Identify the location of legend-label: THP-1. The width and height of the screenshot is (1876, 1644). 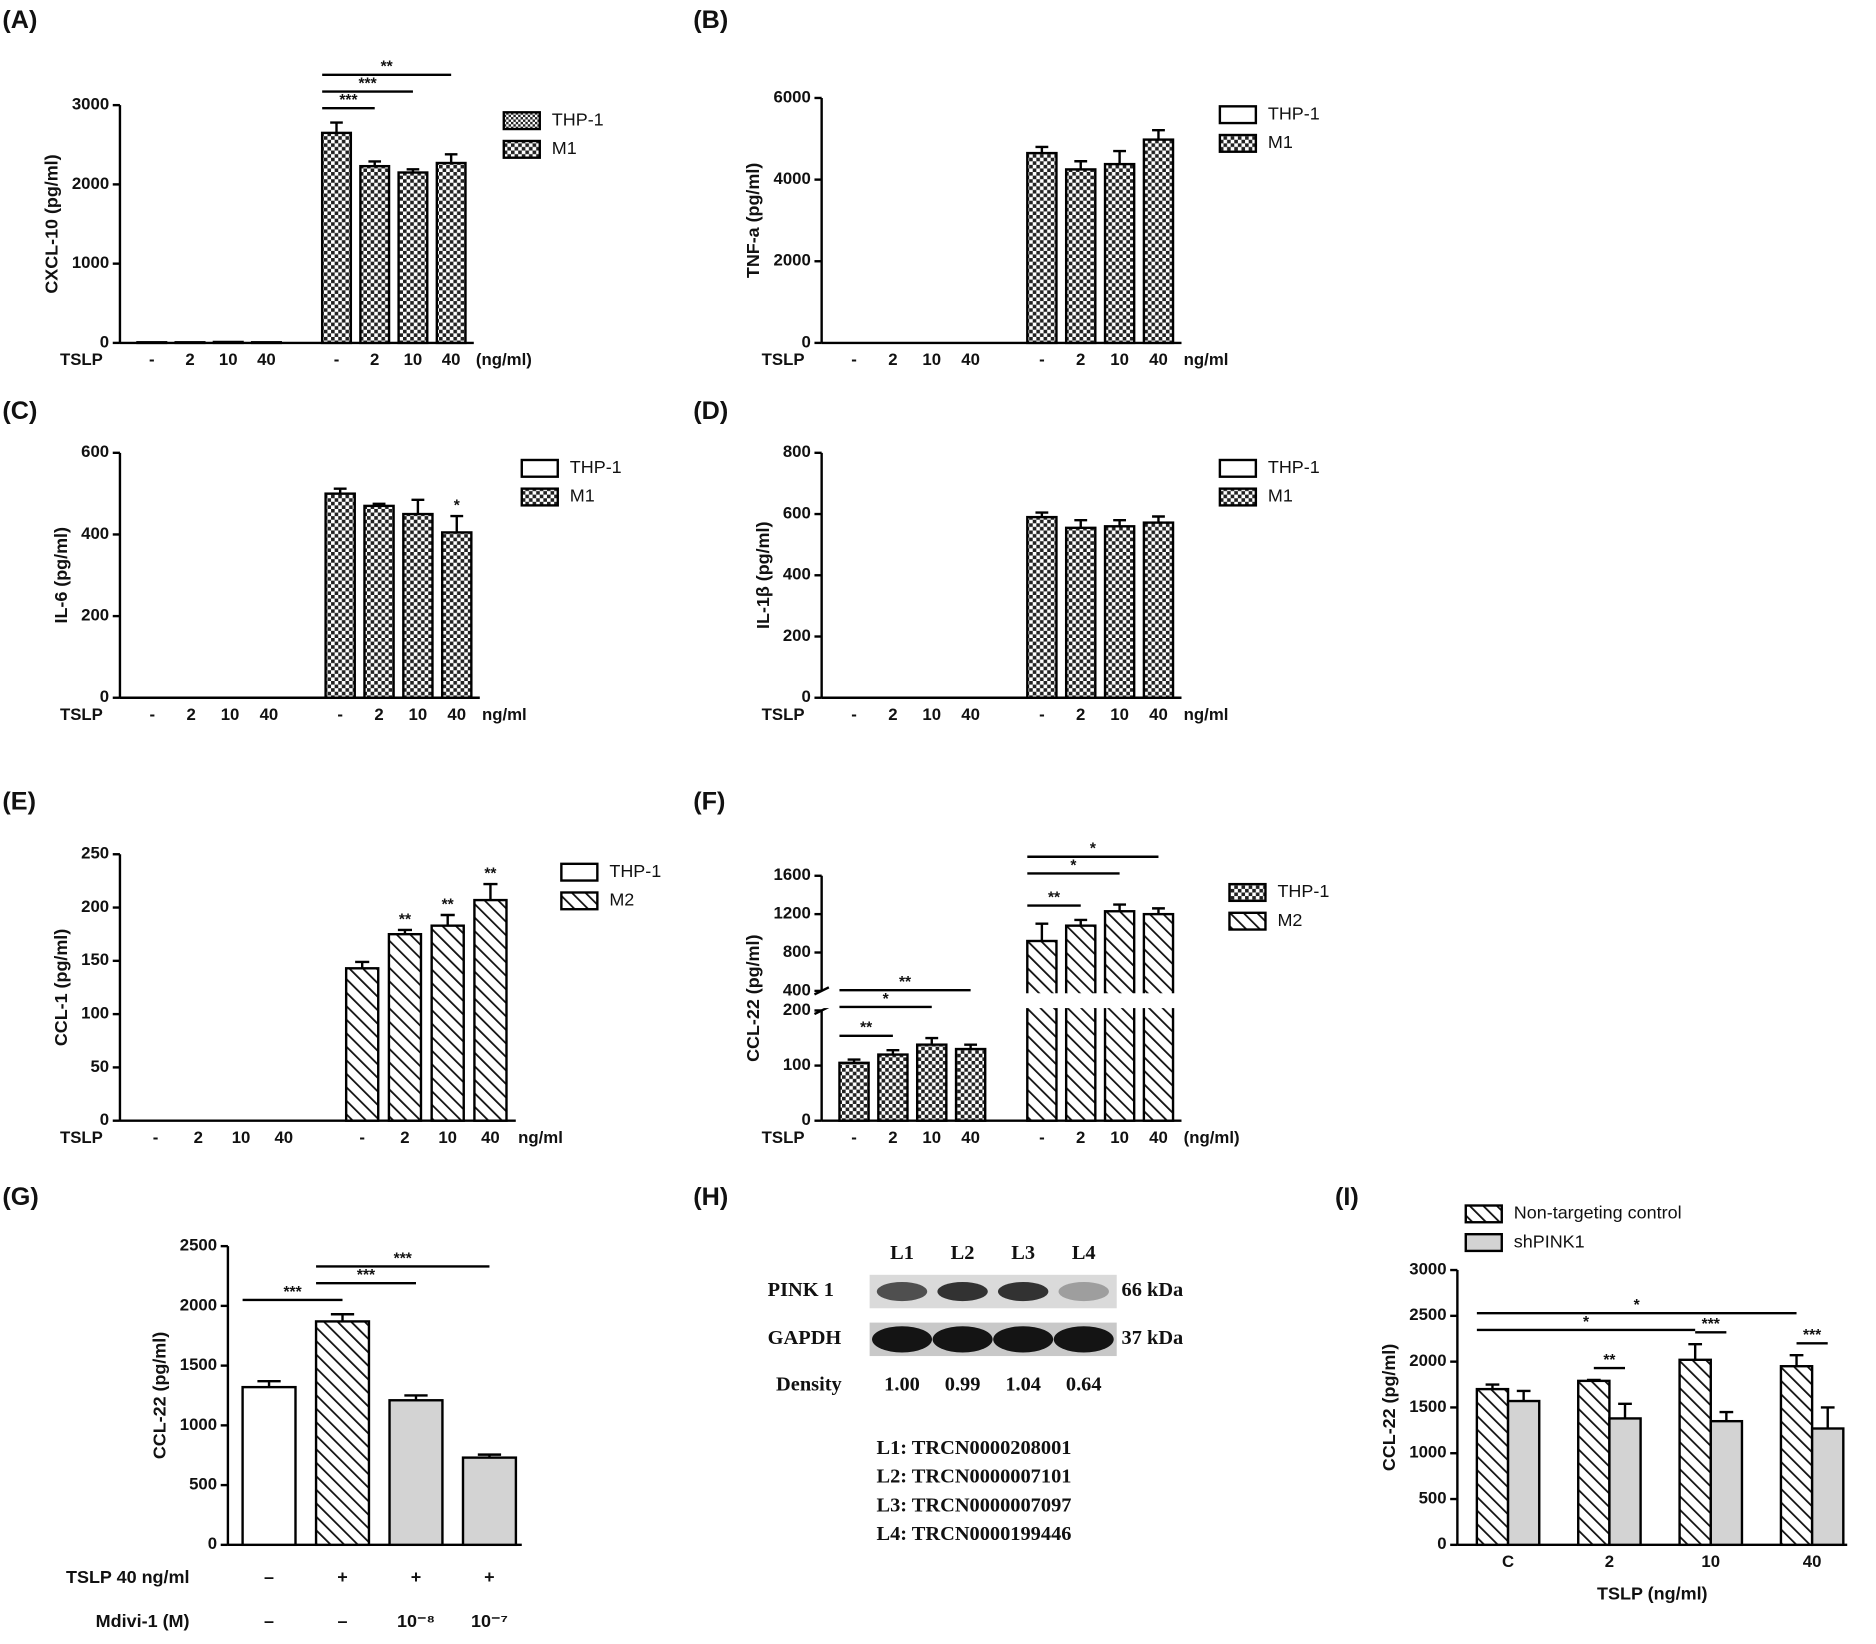
(596, 467).